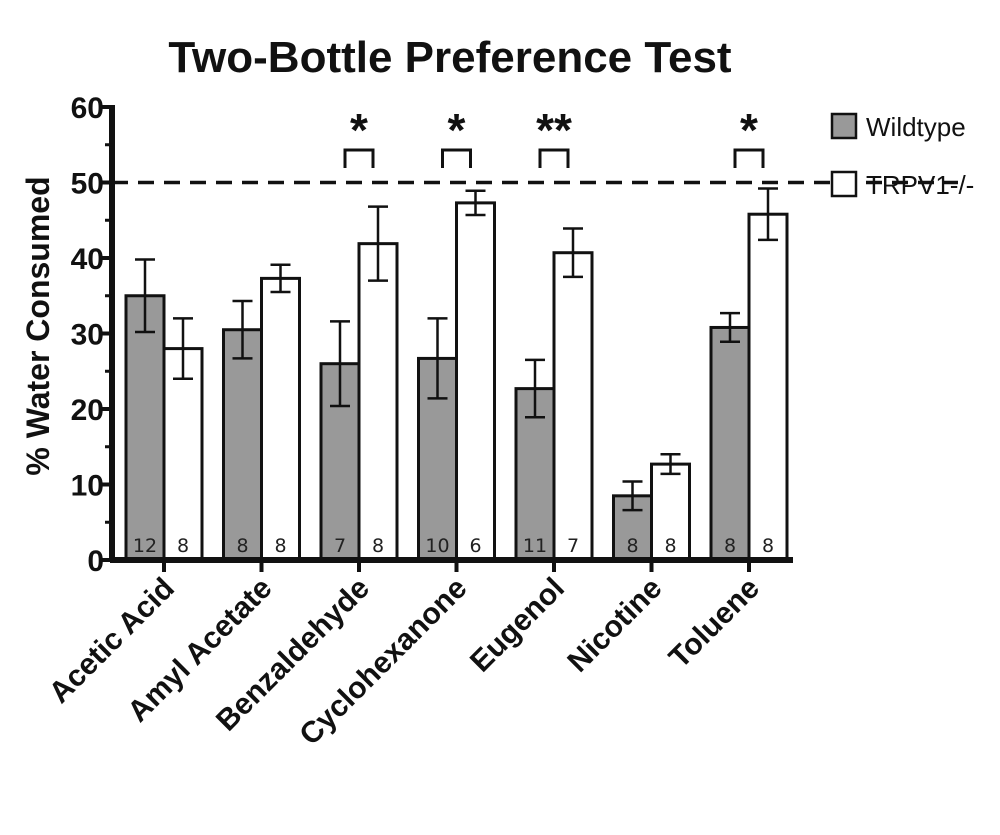 The image size is (1000, 835). What do you see at coordinates (437, 546) in the screenshot?
I see `n-label: 10` at bounding box center [437, 546].